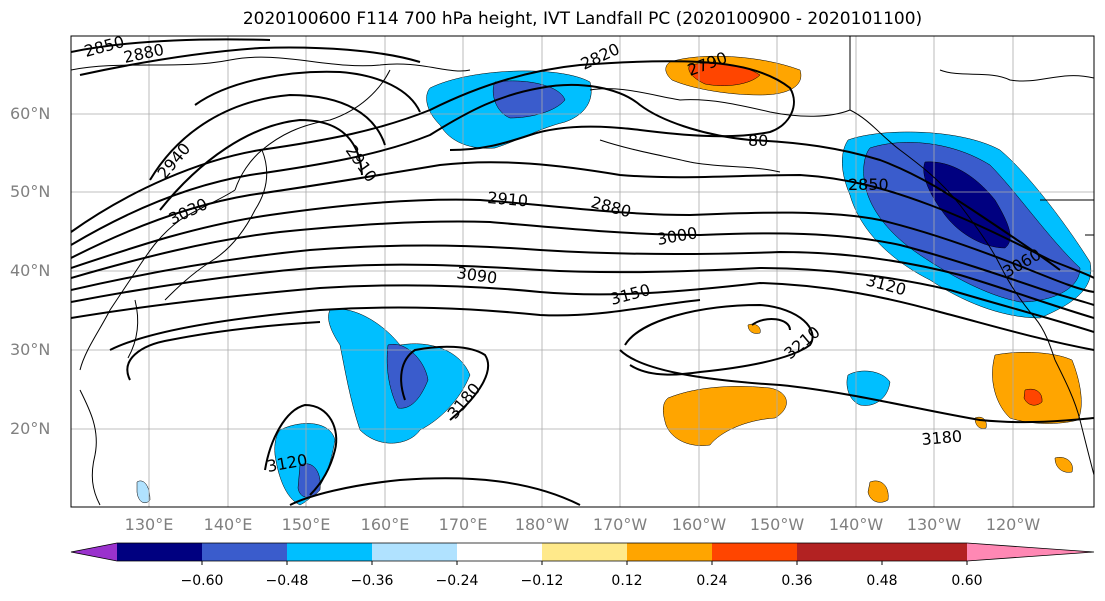 This screenshot has height=601, width=1105. Describe the element at coordinates (856, 524) in the screenshot. I see `lon-label-140w: 140°W` at that location.